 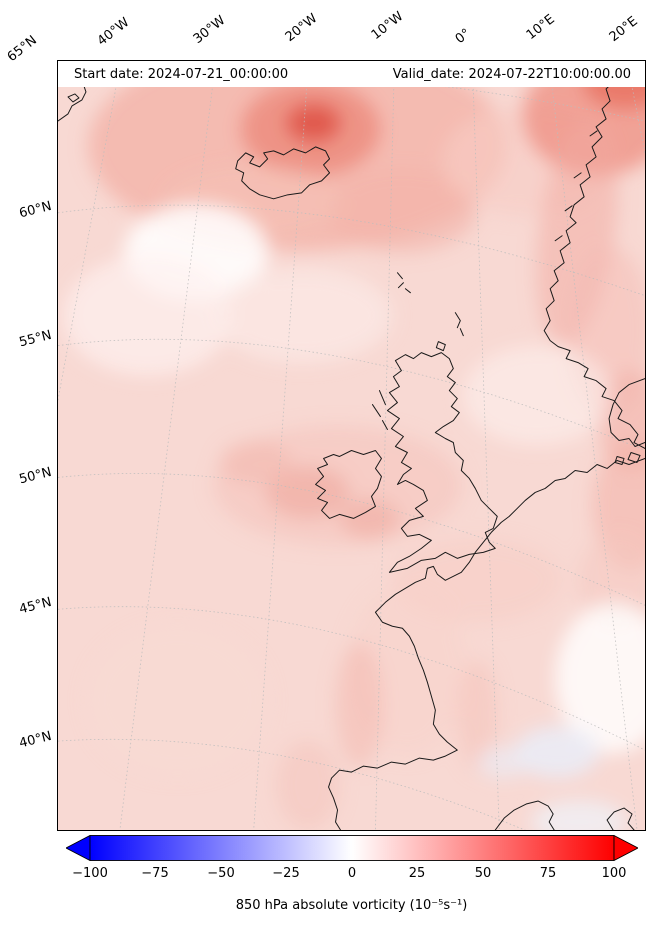 I want to click on parallel-55n, so click(x=351, y=394).